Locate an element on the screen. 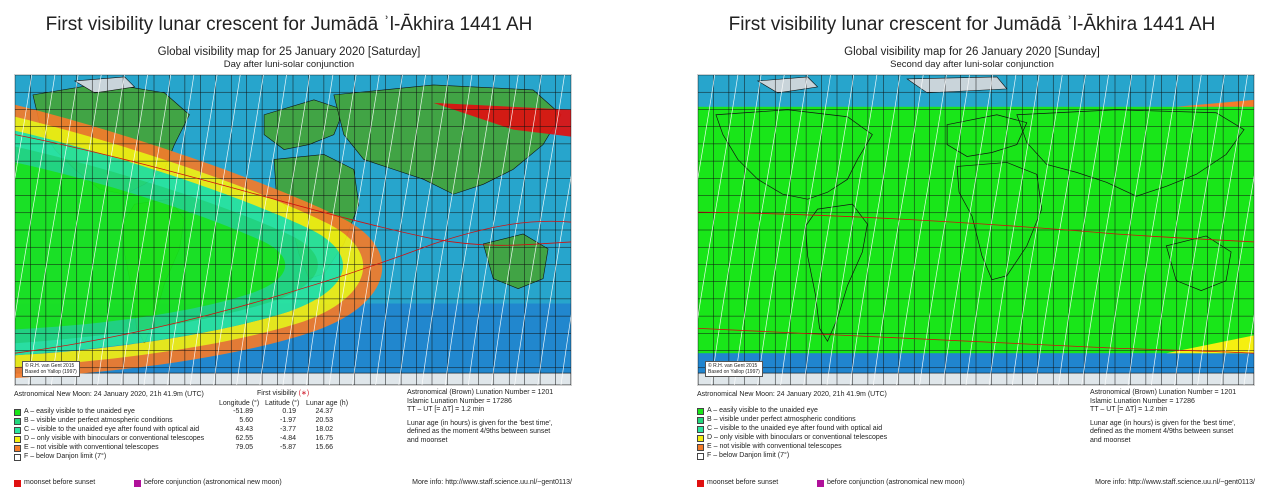  map-subtitle: Day after luni-solar conjunction is located at coordinates (289, 64).